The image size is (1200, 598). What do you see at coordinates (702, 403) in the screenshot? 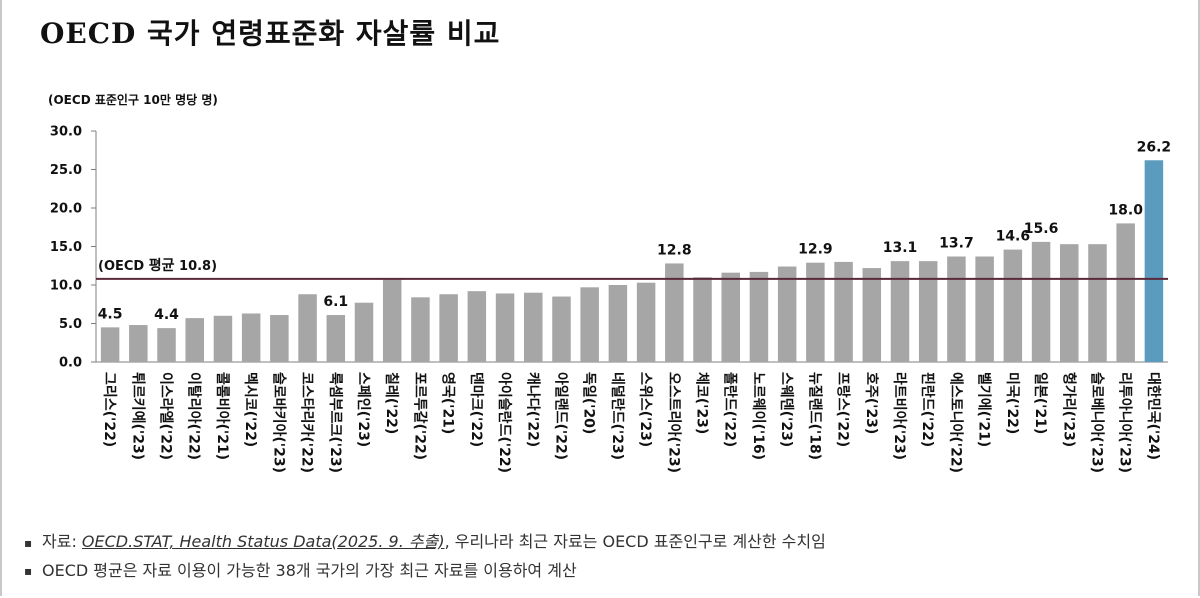
I see `x-tick-label: 체코('23)` at bounding box center [702, 403].